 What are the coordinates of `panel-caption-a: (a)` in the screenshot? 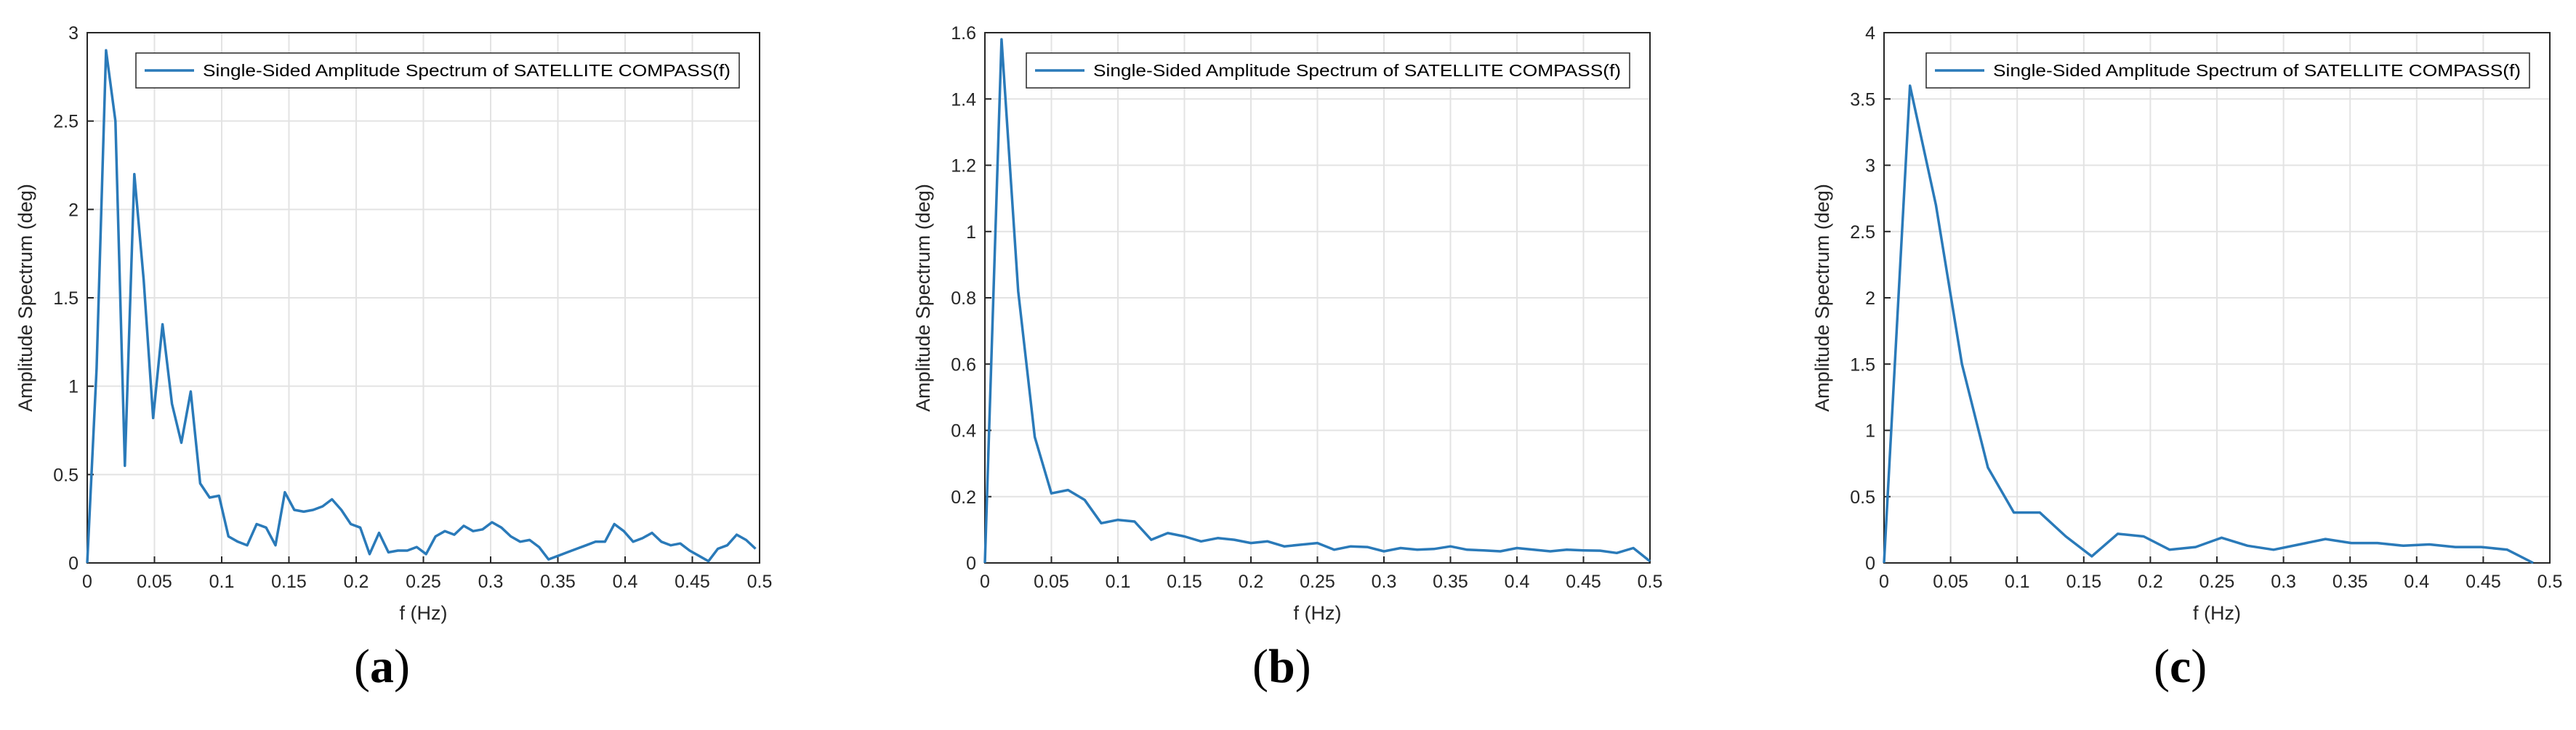 It's located at (382, 666).